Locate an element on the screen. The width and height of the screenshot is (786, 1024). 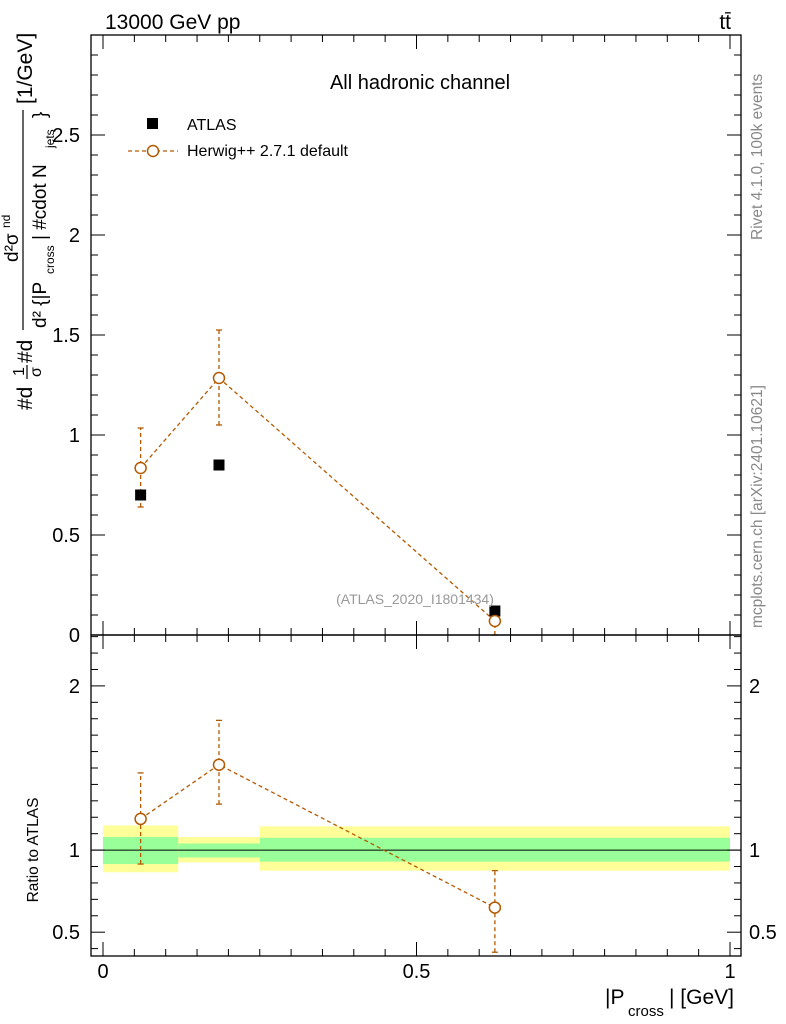
chart-title: All hadronic channel is located at coordinates (420, 83).